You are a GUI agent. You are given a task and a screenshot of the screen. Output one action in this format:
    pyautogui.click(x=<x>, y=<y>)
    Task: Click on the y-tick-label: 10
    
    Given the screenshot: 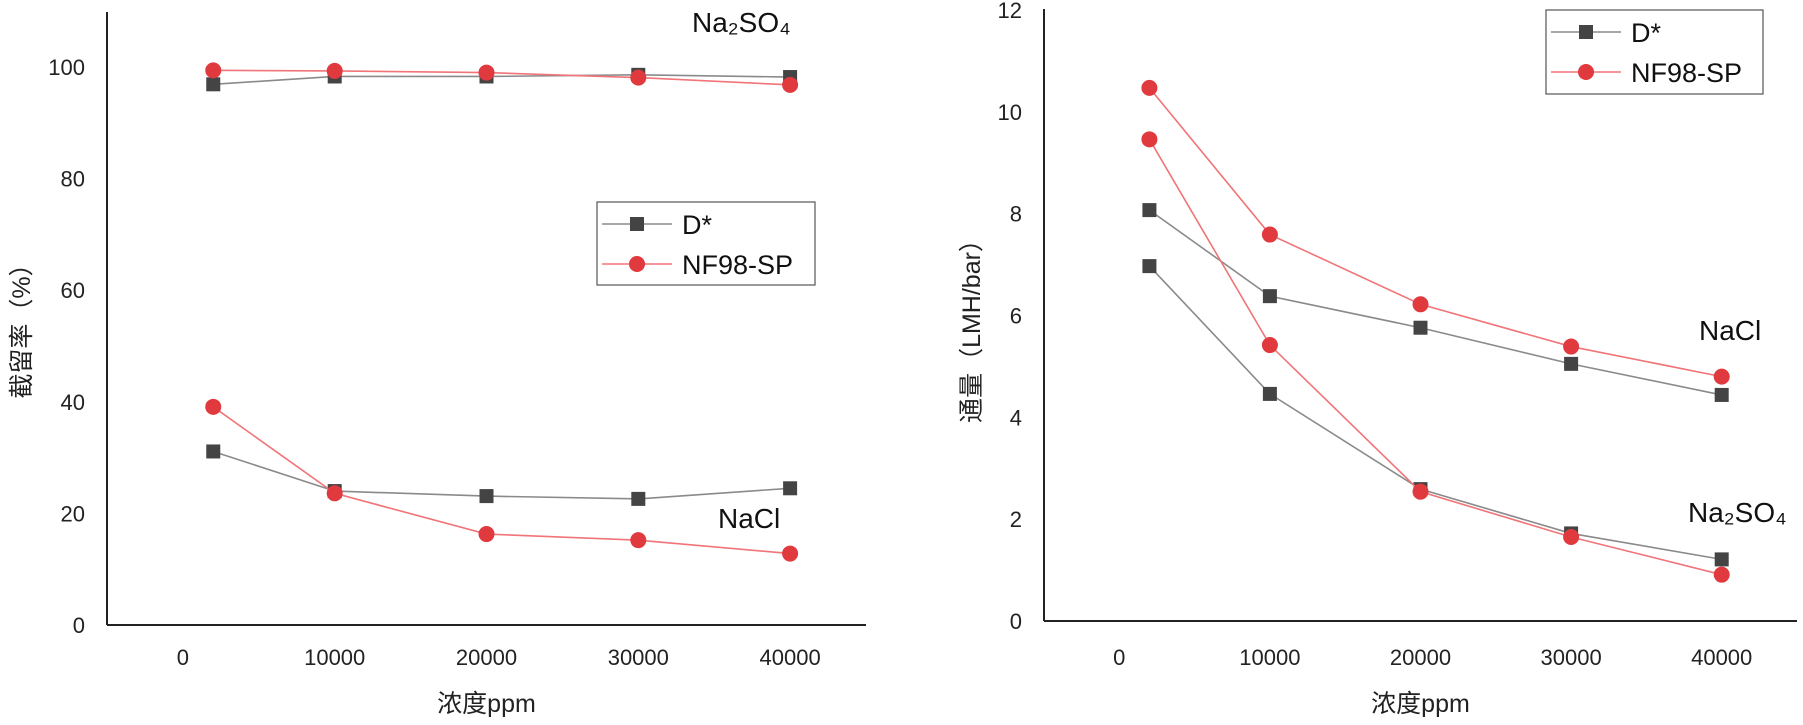 What is the action you would take?
    pyautogui.click(x=1010, y=112)
    